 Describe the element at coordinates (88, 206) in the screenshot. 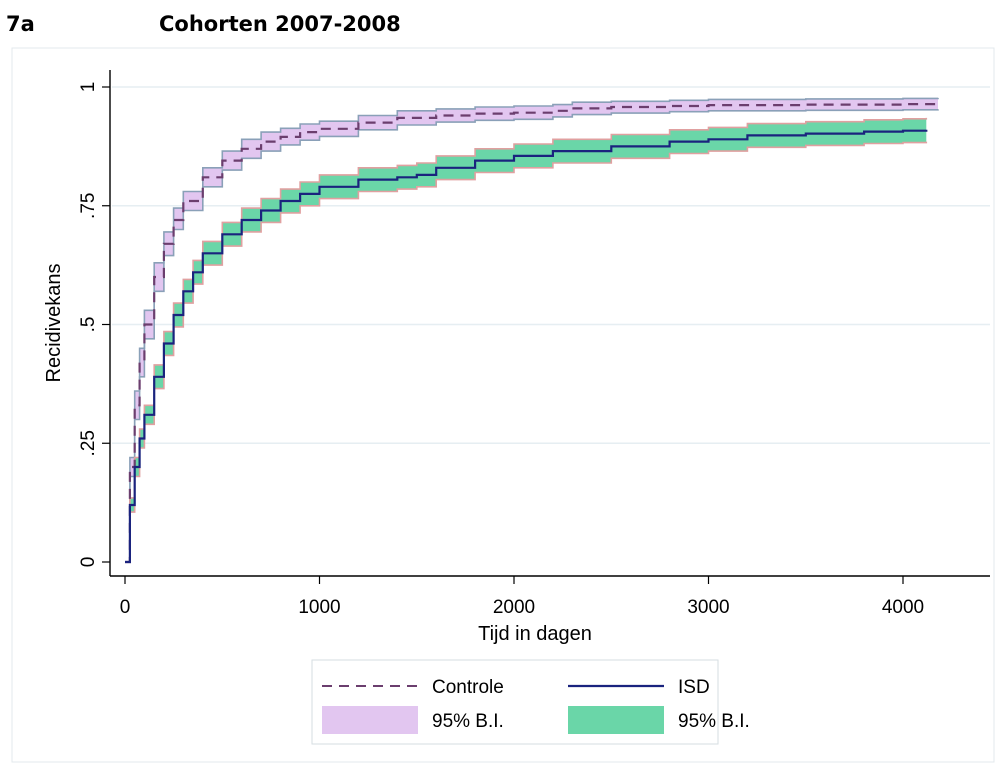

I see `y-tick-label-3: .75` at that location.